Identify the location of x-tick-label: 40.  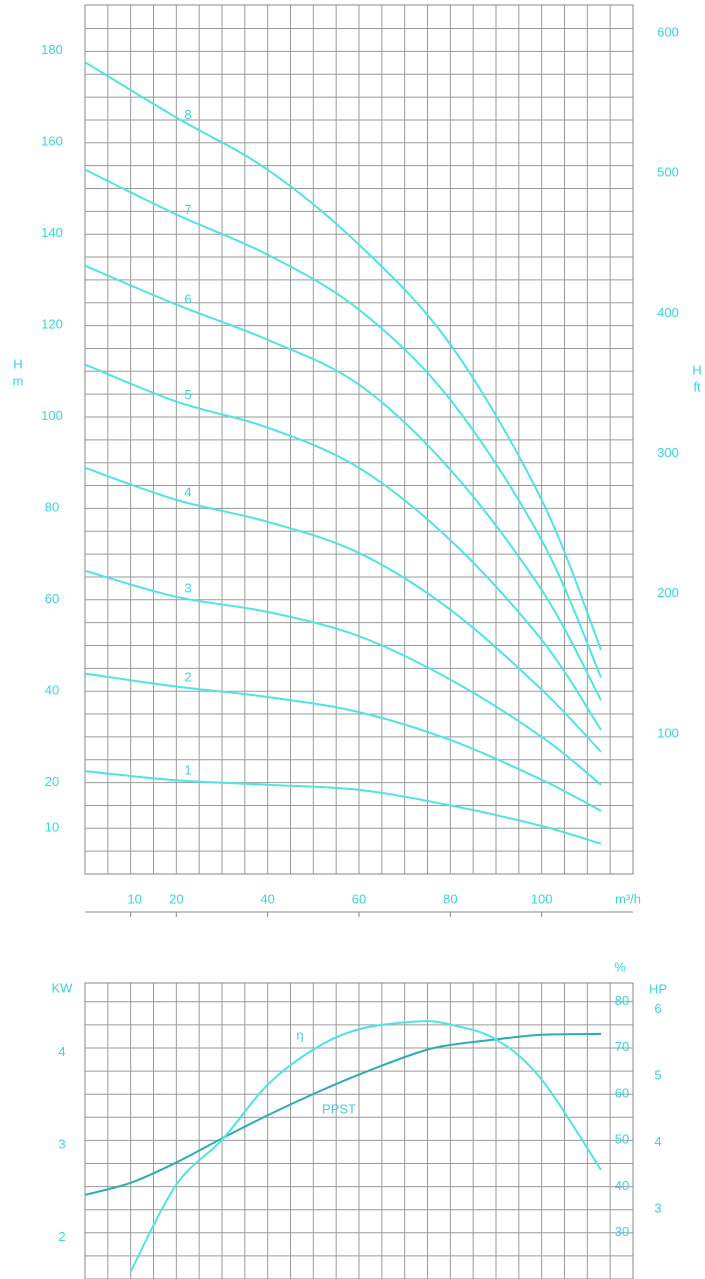
(267, 898).